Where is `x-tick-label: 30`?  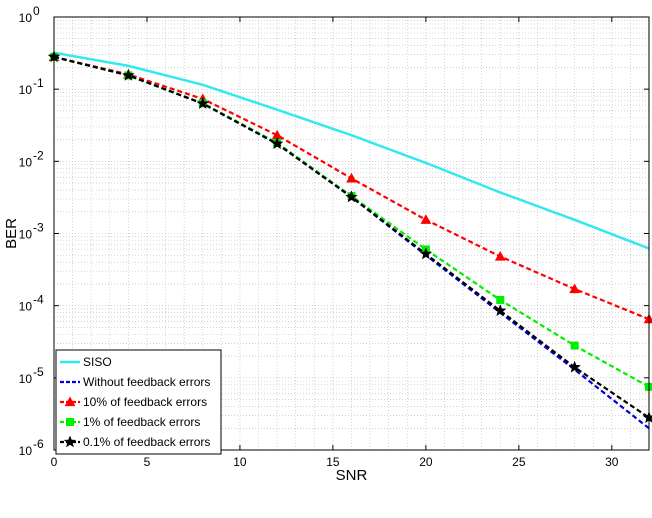
x-tick-label: 30 is located at coordinates (612, 462).